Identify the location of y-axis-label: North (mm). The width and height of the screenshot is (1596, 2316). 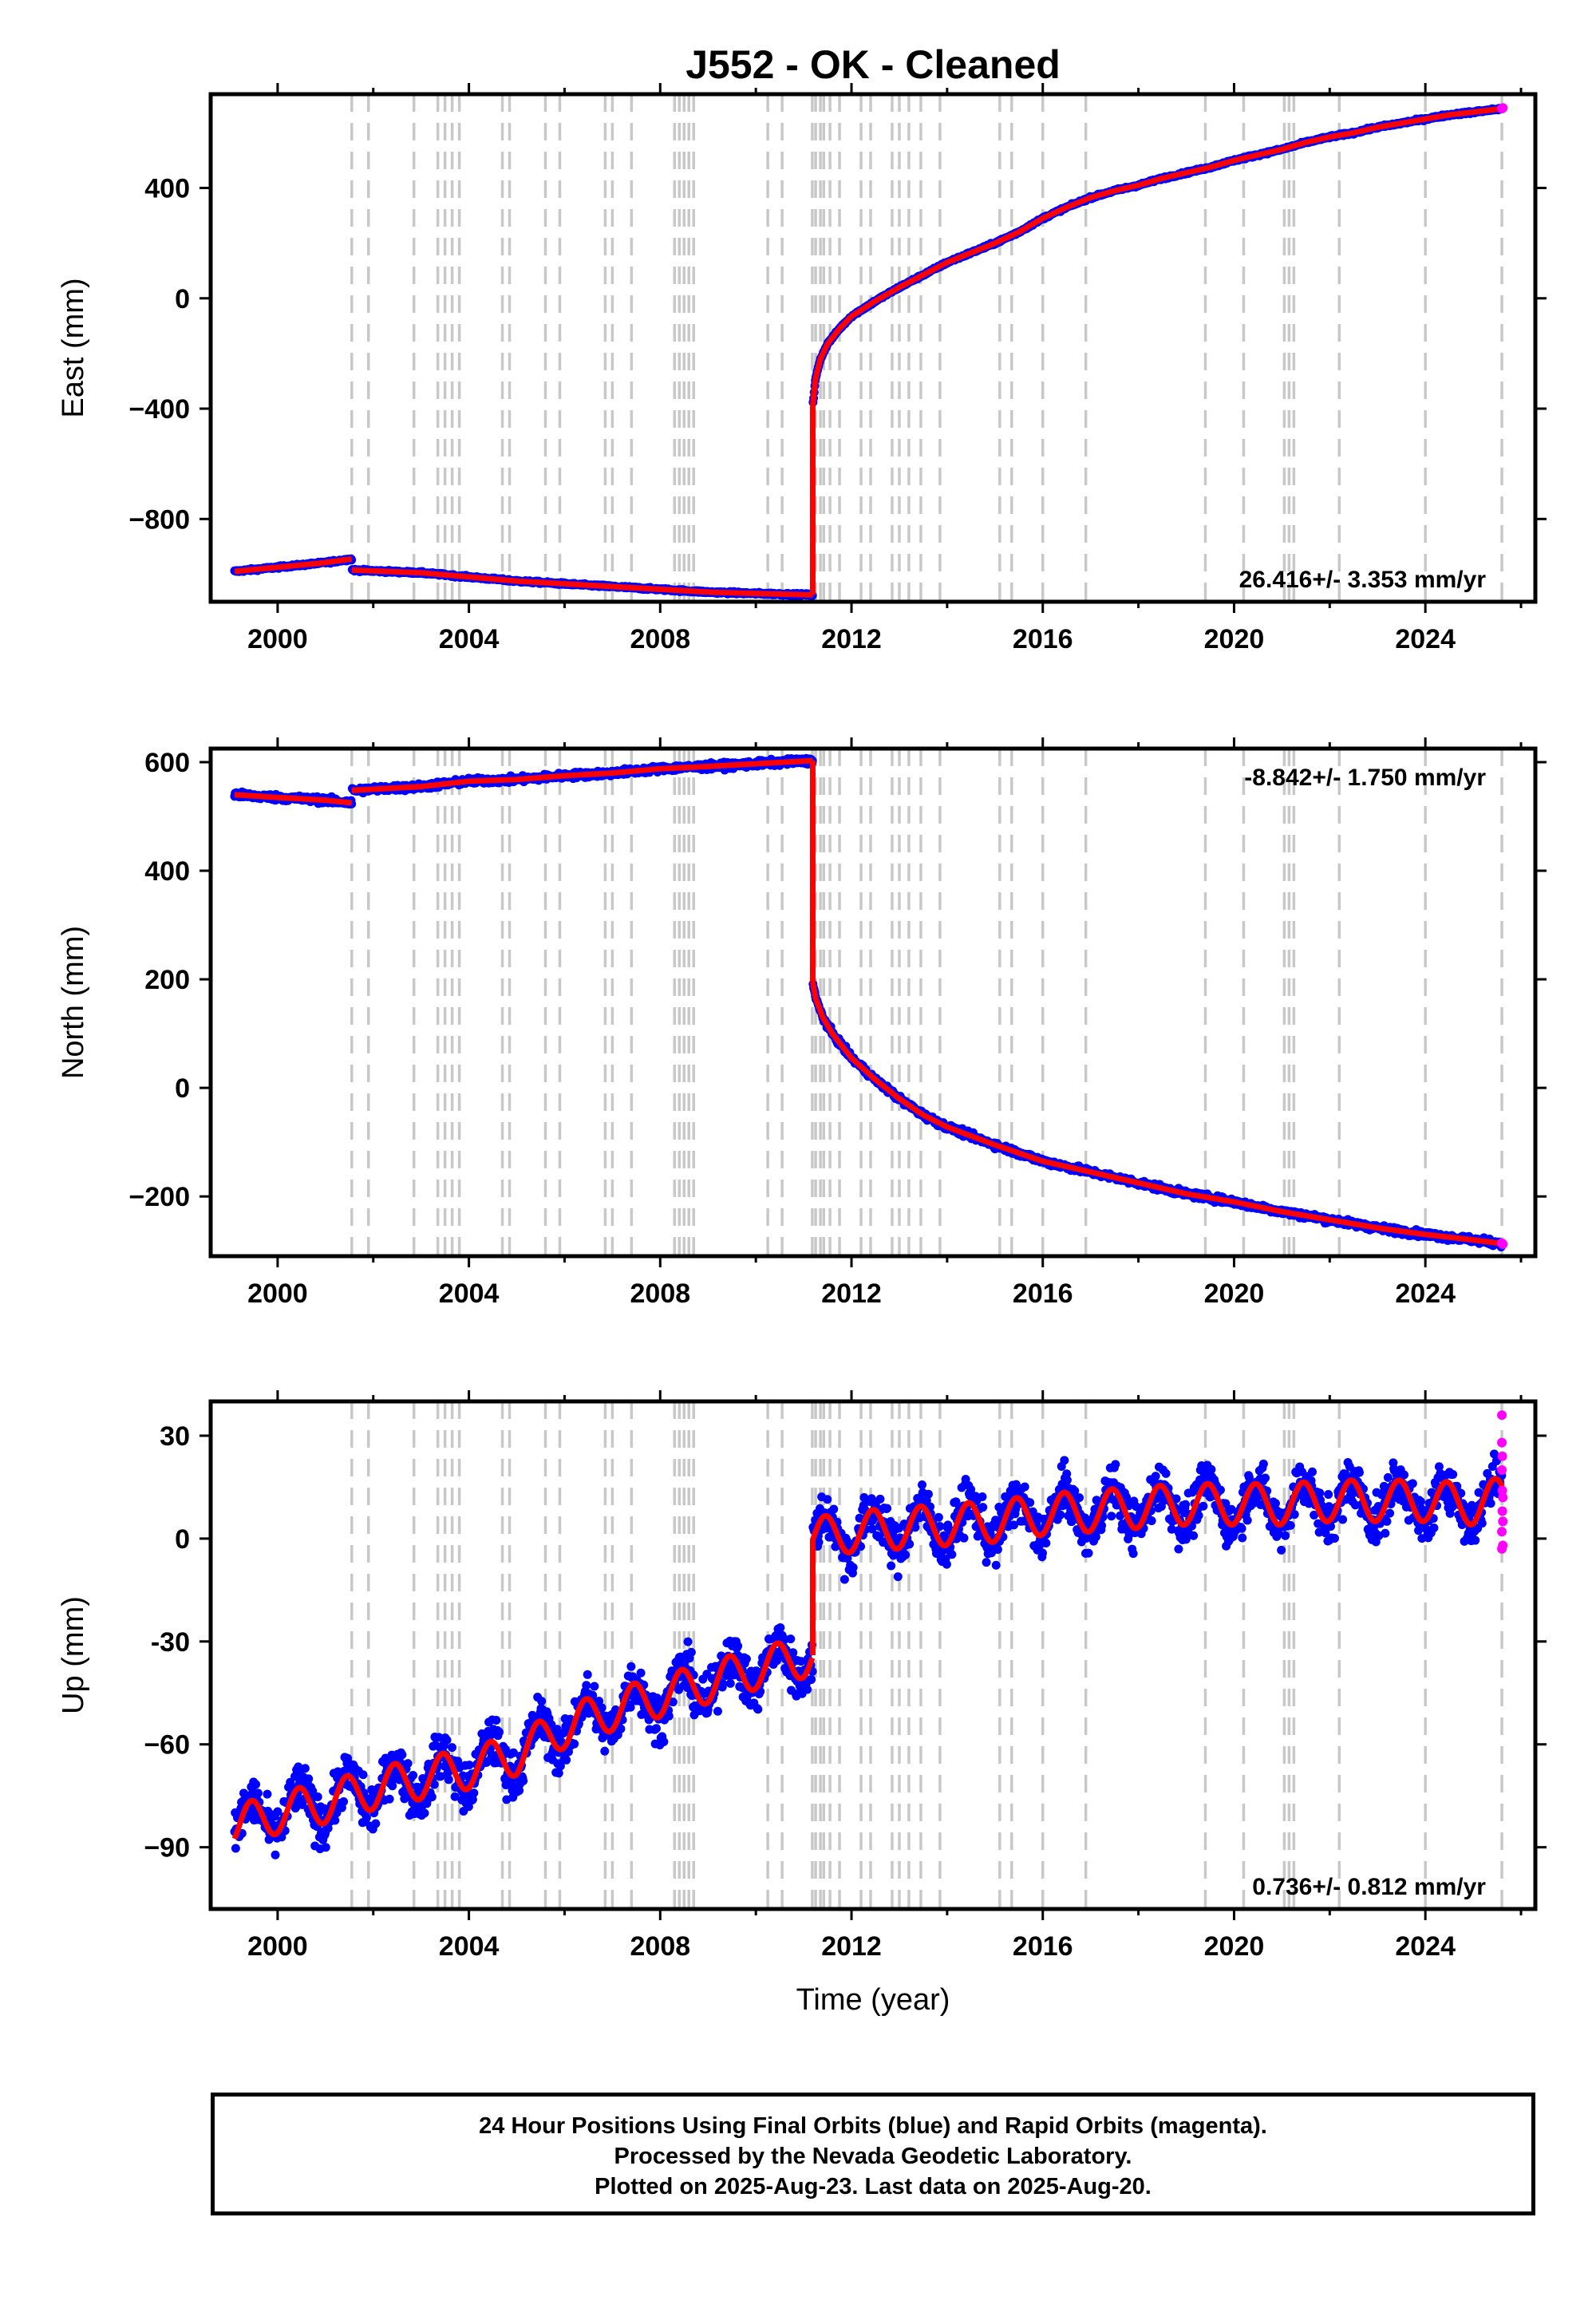
(73, 1002).